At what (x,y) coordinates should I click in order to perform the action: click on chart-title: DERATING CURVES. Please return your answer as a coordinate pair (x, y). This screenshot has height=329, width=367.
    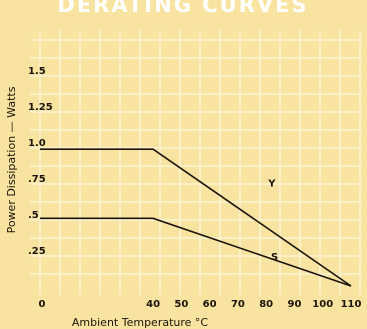
    Looking at the image, I should click on (182, 8).